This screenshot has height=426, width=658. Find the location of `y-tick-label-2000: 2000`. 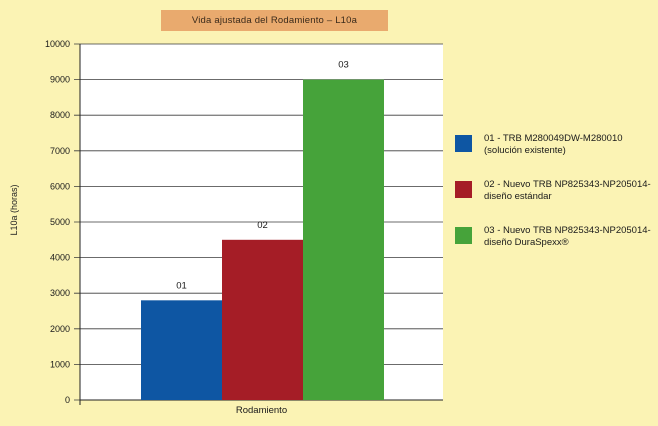

y-tick-label-2000: 2000 is located at coordinates (60, 329).